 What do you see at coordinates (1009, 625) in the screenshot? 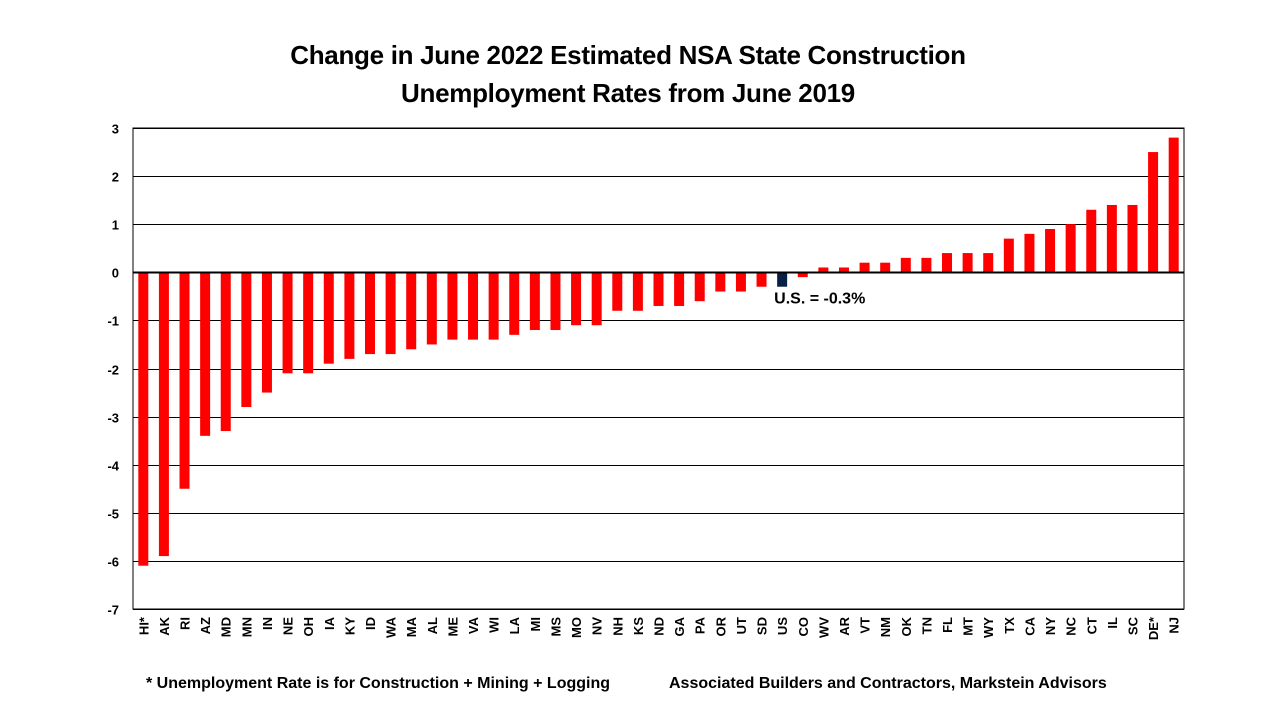
I see `x-tick-label: TX` at bounding box center [1009, 625].